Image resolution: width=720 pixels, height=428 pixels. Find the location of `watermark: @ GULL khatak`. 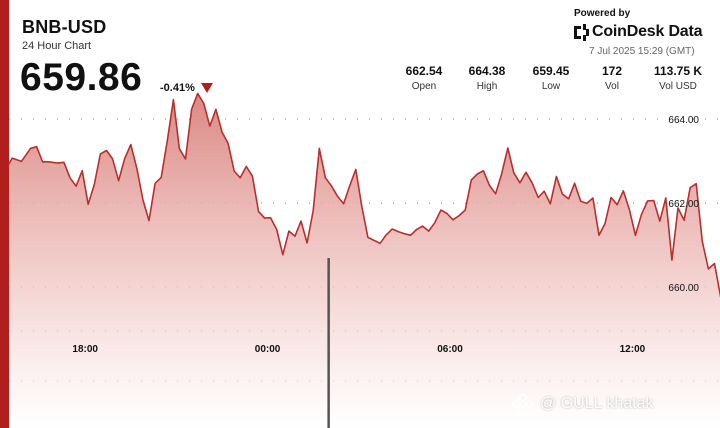

watermark: @ GULL khatak is located at coordinates (582, 404).